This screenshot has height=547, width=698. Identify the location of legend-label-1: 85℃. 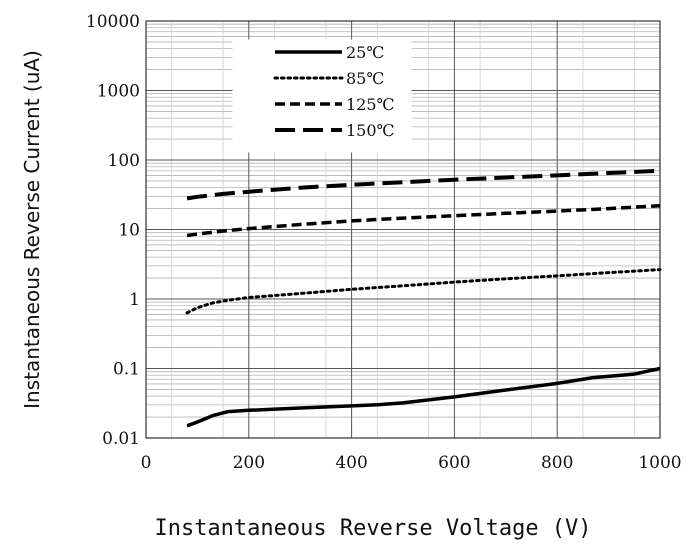
(365, 78).